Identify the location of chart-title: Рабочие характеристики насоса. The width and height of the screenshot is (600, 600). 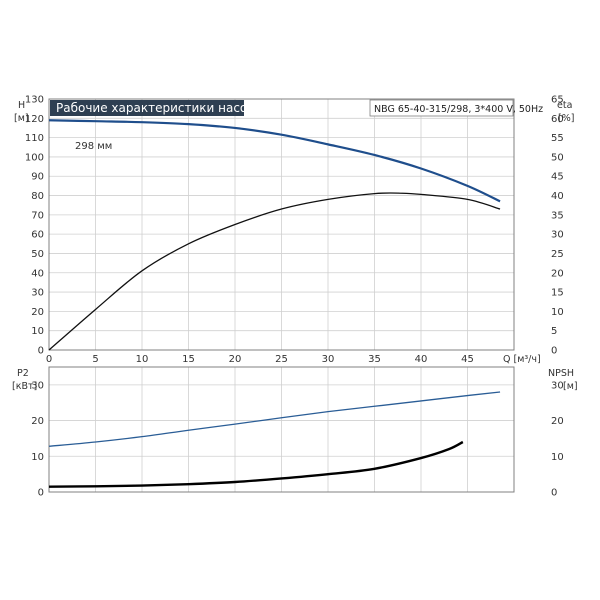
(158, 108).